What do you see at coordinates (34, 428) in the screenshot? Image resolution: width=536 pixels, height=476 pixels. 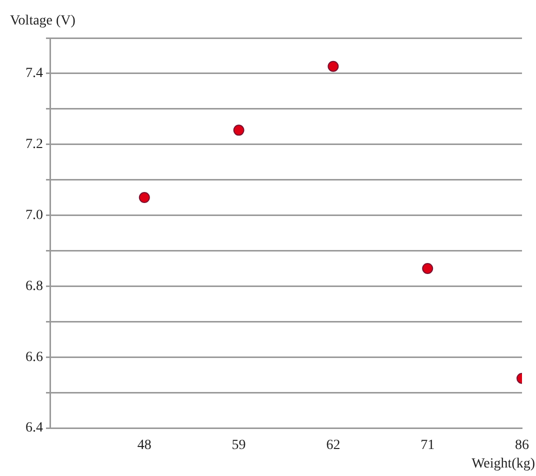 I see `y-tick-label: 6.4` at bounding box center [34, 428].